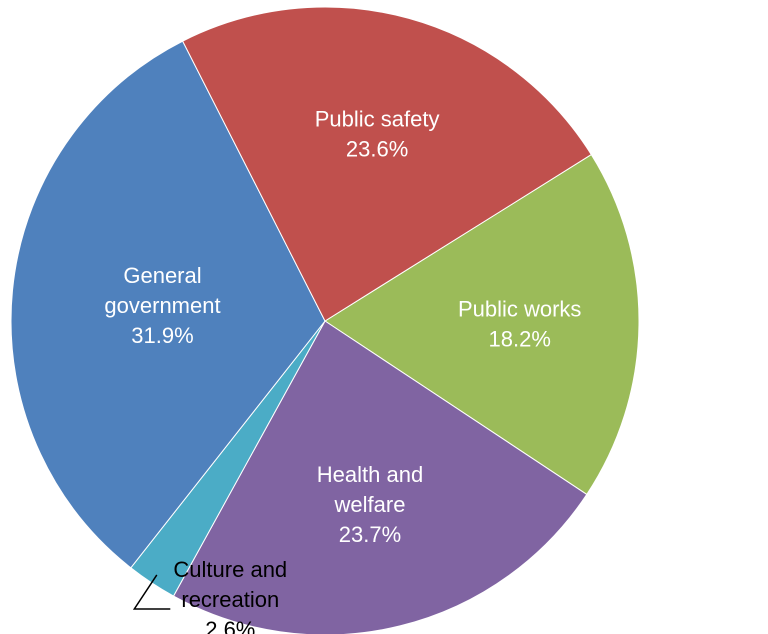 The height and width of the screenshot is (634, 768). Describe the element at coordinates (377, 118) in the screenshot. I see `slice-category-label: Public safety` at that location.